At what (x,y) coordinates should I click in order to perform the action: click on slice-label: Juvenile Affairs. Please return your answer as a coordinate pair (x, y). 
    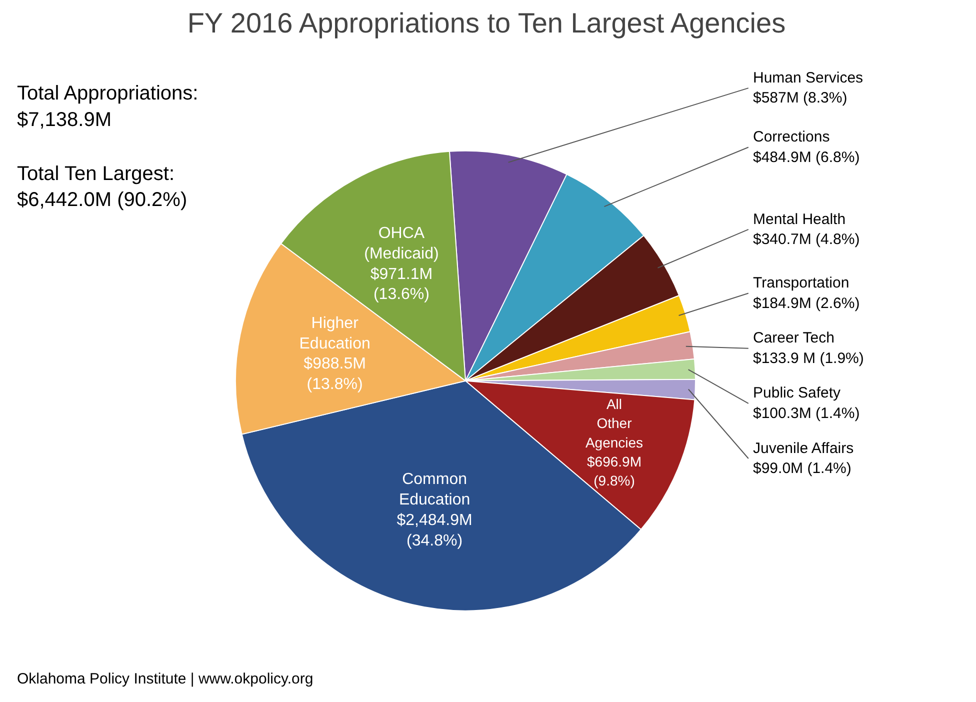
    Looking at the image, I should click on (803, 448).